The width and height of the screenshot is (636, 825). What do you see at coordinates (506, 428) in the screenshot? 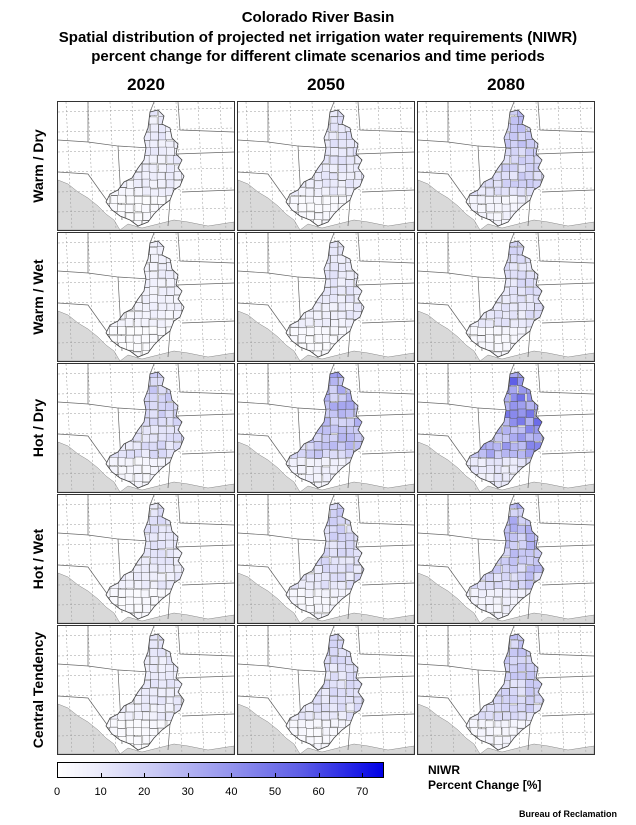
I see `map-panel-hot-dry-2080` at bounding box center [506, 428].